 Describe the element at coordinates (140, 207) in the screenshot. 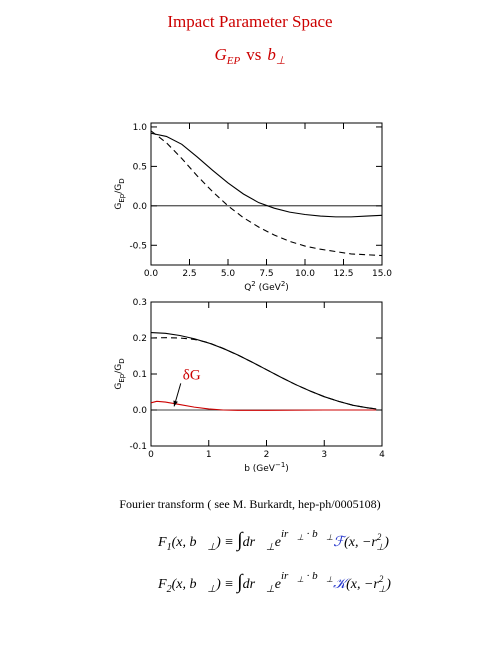

I see `y-tick-label: 0.0` at that location.